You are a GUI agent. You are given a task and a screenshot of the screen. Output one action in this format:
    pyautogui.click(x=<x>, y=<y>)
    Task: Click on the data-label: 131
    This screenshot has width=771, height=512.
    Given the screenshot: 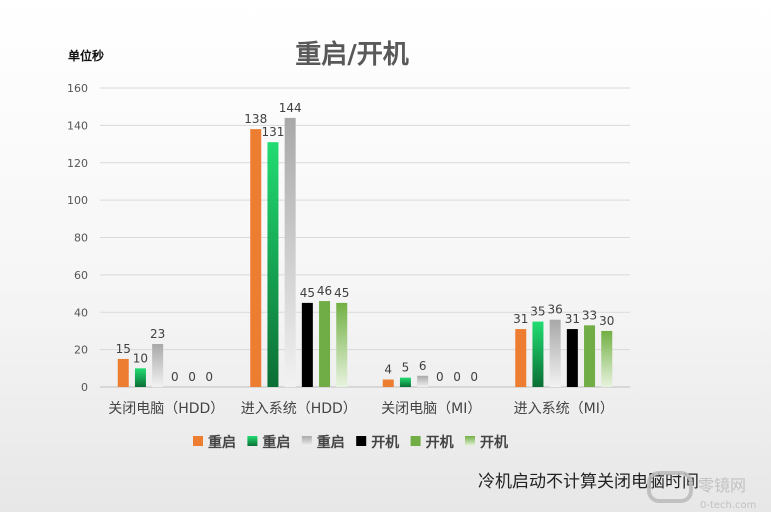 What is the action you would take?
    pyautogui.click(x=272, y=132)
    